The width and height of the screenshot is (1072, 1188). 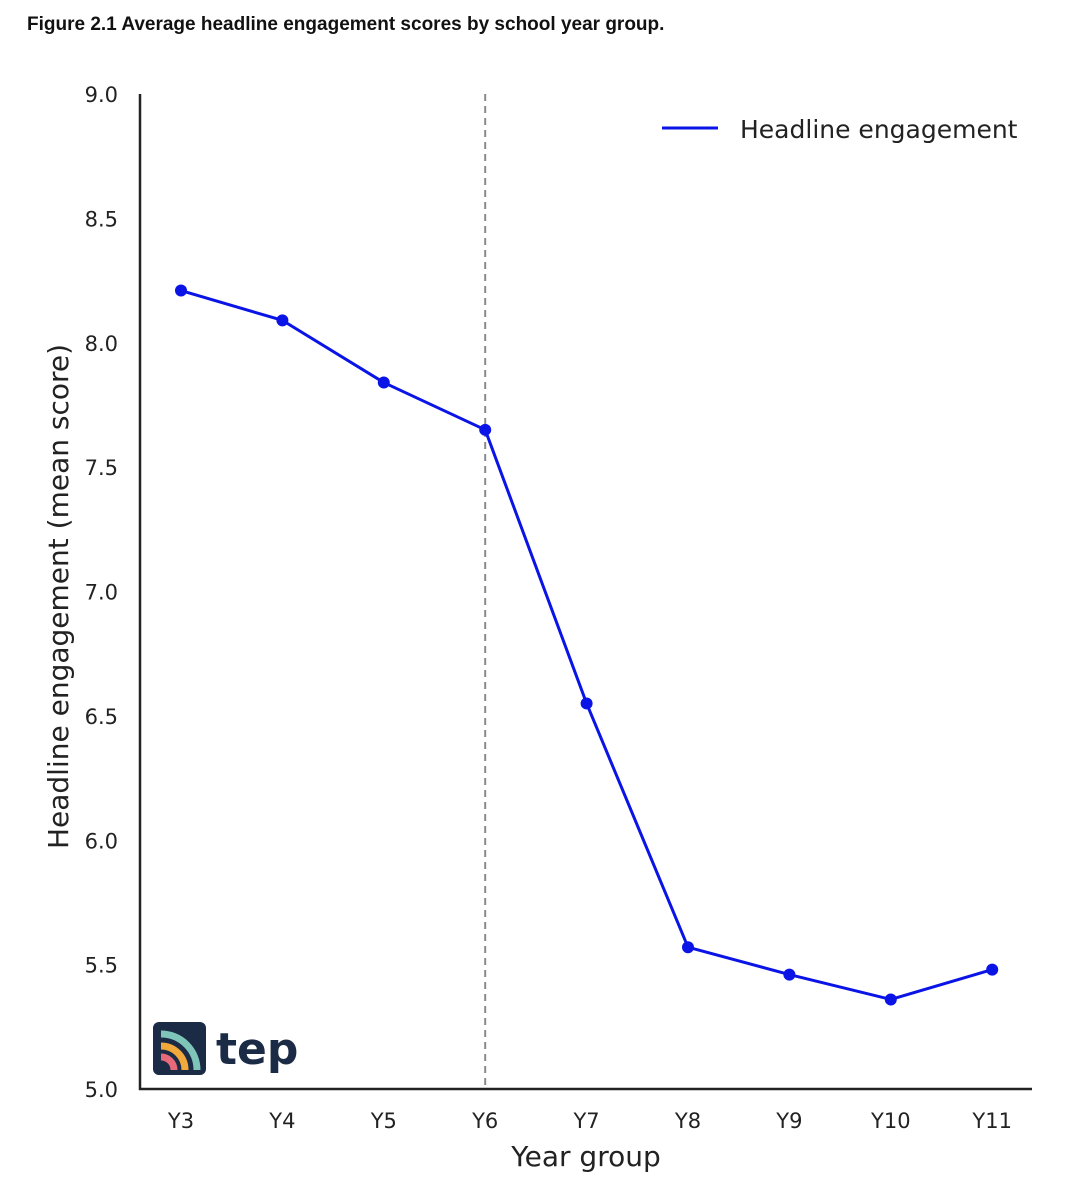 I want to click on x-tick-label: Y3, so click(x=180, y=1121).